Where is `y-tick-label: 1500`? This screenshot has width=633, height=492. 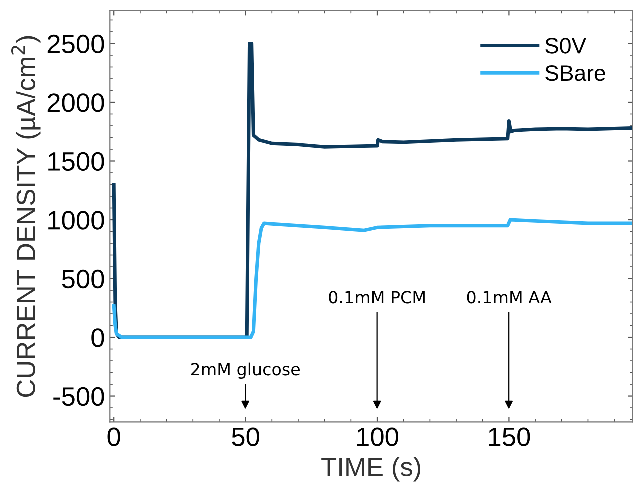
y-tick-label: 1500 is located at coordinates (76, 162).